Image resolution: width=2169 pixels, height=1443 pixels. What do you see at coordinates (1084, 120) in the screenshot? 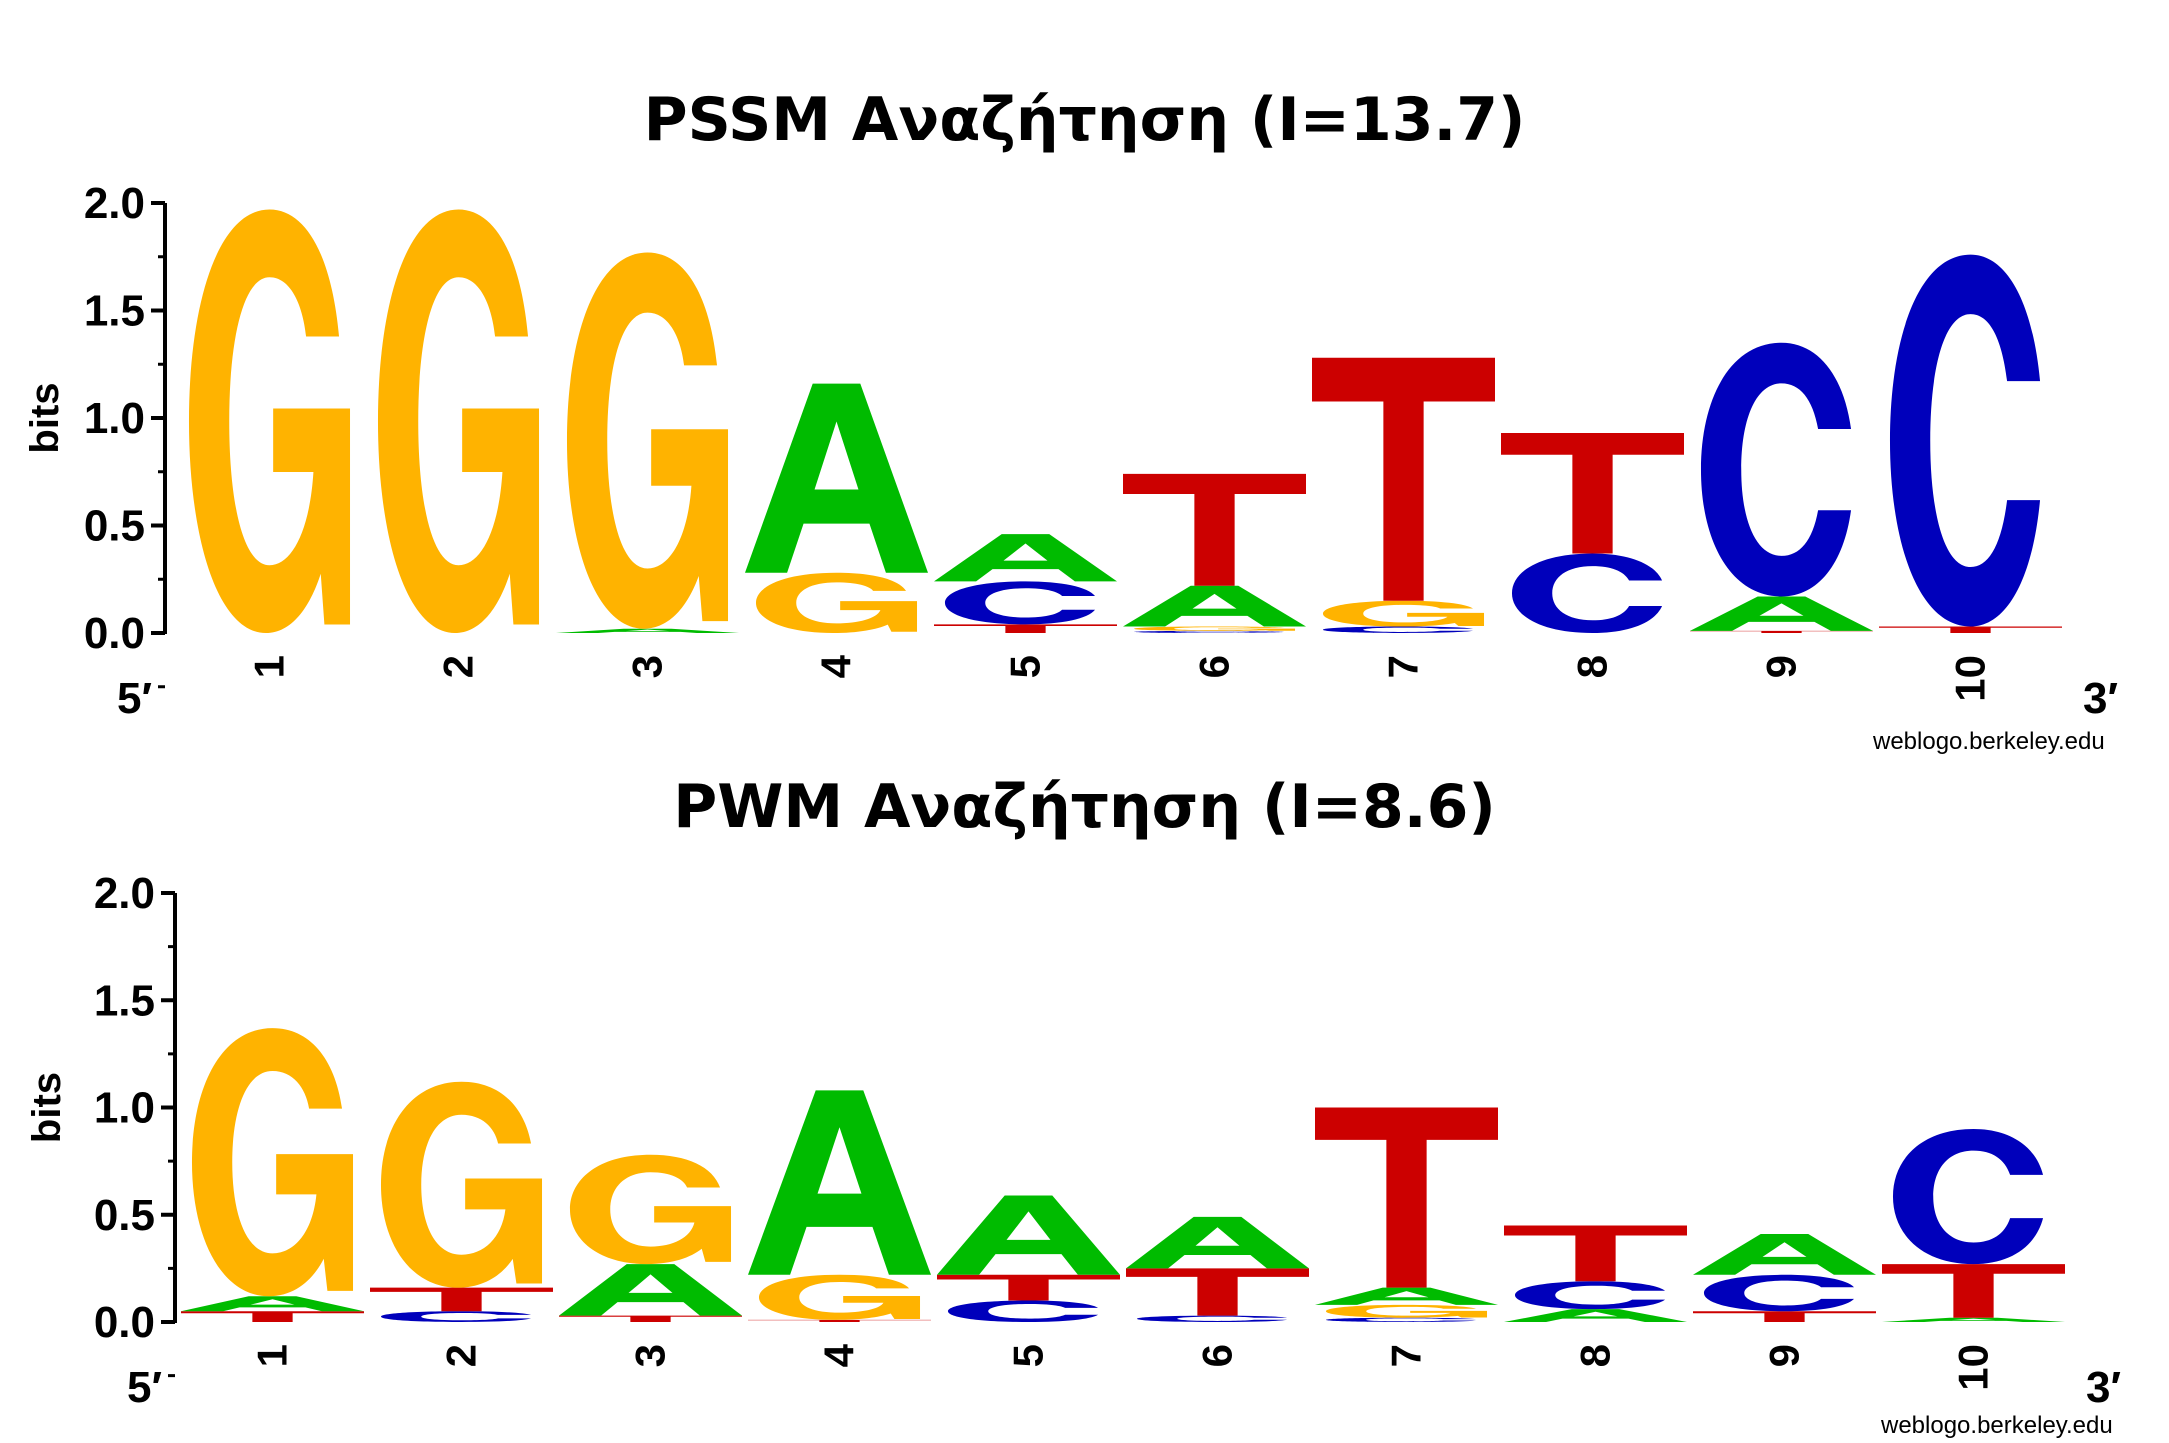
I see `chart-title: PSSM Αναζήτηση (I=13.7)` at bounding box center [1084, 120].